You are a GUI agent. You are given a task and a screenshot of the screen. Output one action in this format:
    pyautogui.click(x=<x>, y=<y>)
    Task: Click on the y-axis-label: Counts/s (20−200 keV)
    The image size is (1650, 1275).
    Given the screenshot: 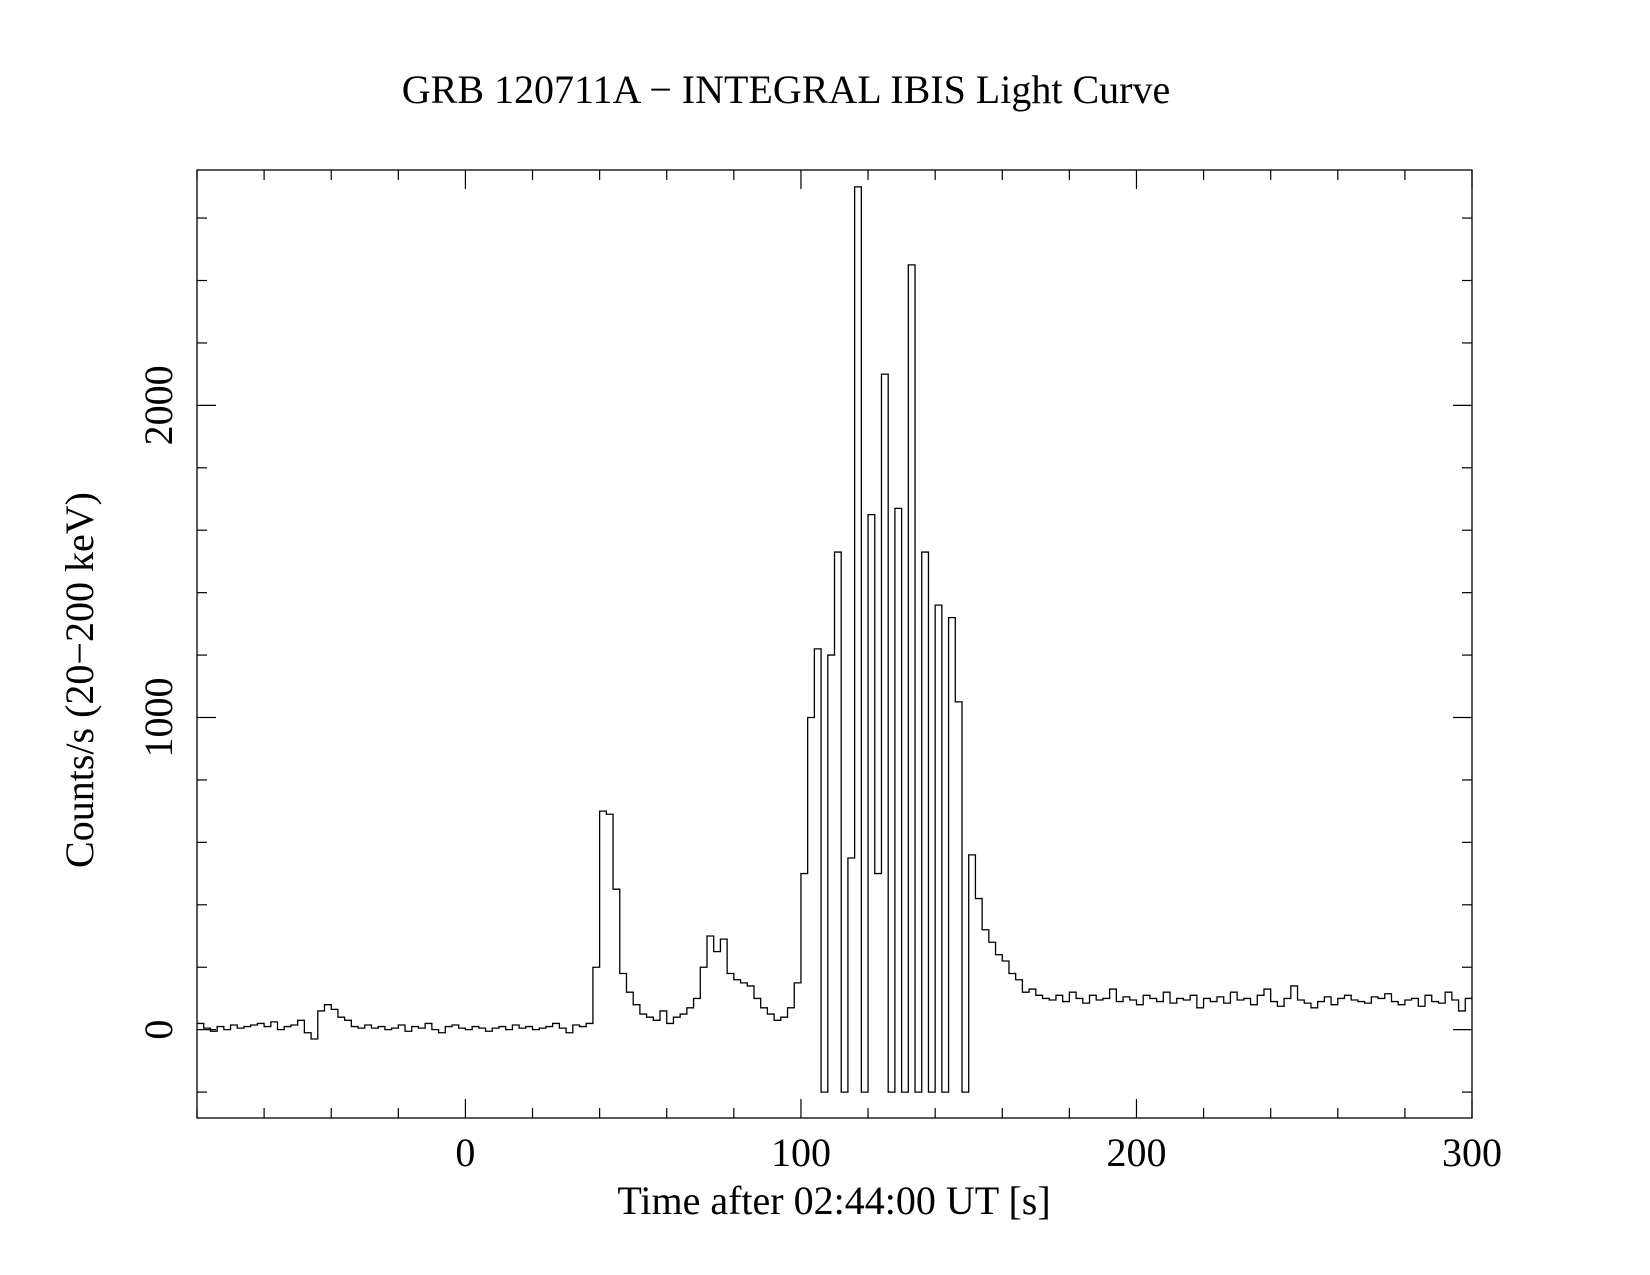 What is the action you would take?
    pyautogui.click(x=79, y=680)
    